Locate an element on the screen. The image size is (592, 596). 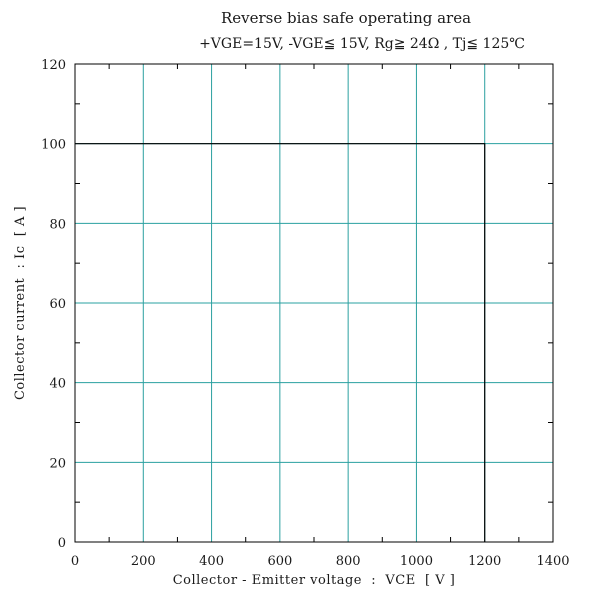
x-tick-label: 600 is located at coordinates (279, 561).